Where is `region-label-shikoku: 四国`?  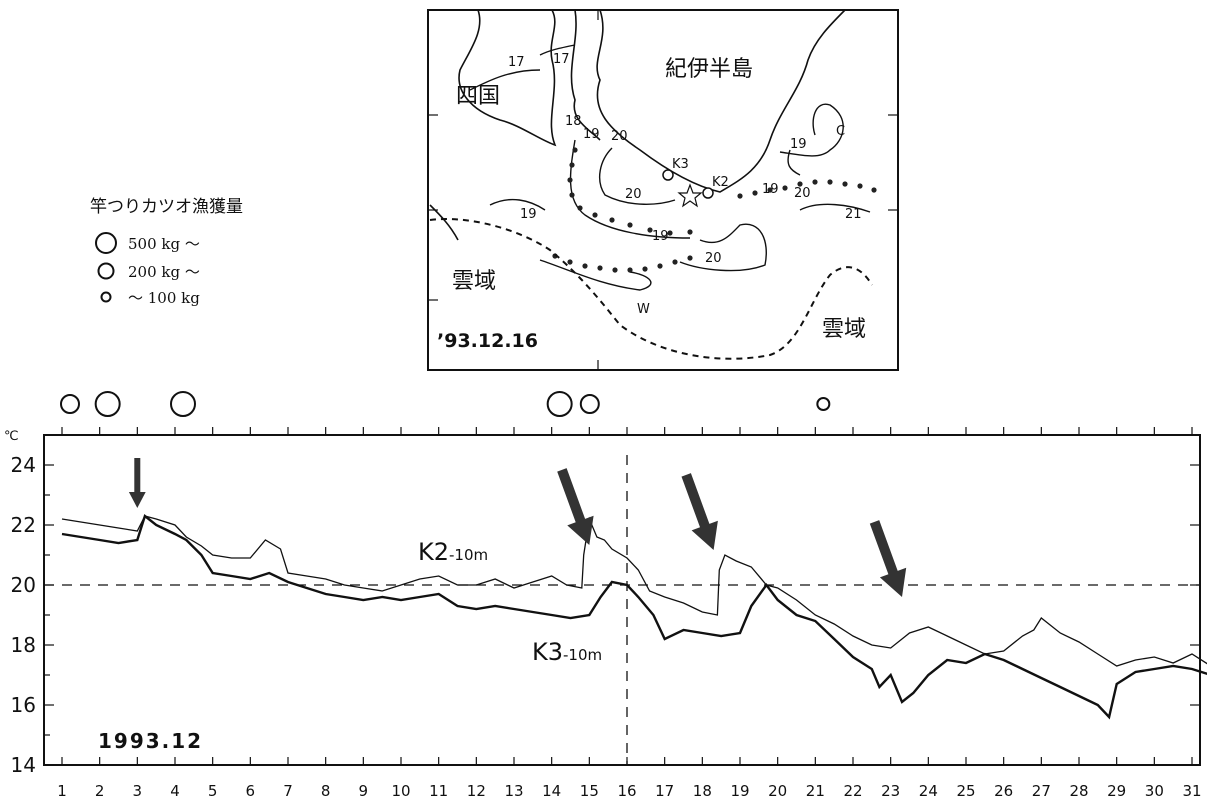 region-label-shikoku: 四国 is located at coordinates (478, 96).